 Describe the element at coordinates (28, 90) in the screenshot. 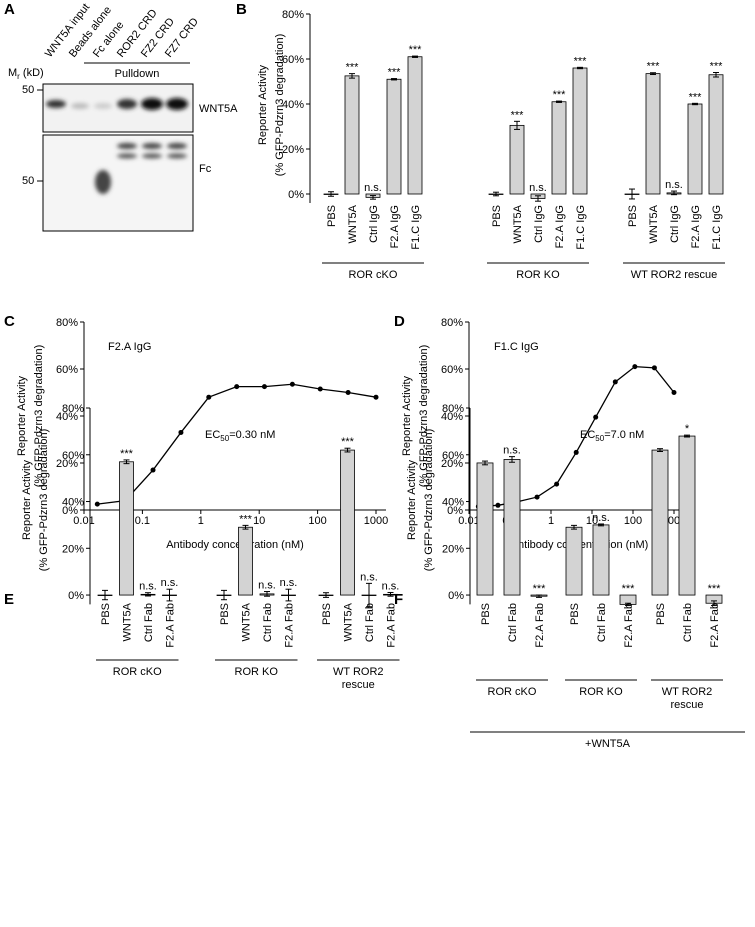

I see `marker-label: 50` at that location.